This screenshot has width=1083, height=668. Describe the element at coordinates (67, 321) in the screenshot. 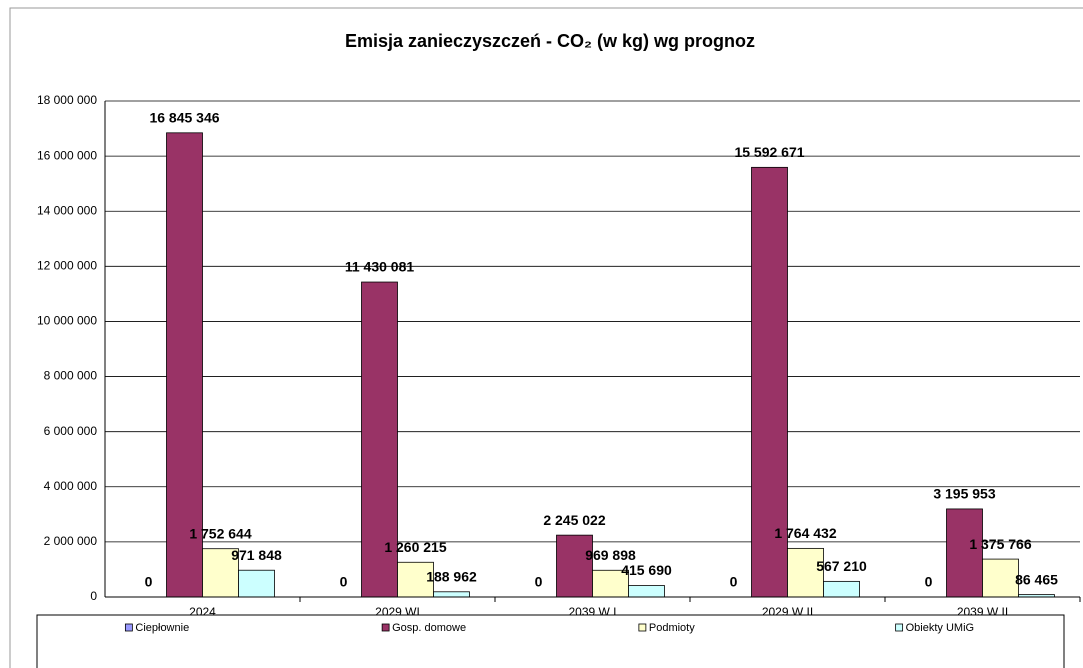

I see `y-tick-label: 10 000 000` at that location.